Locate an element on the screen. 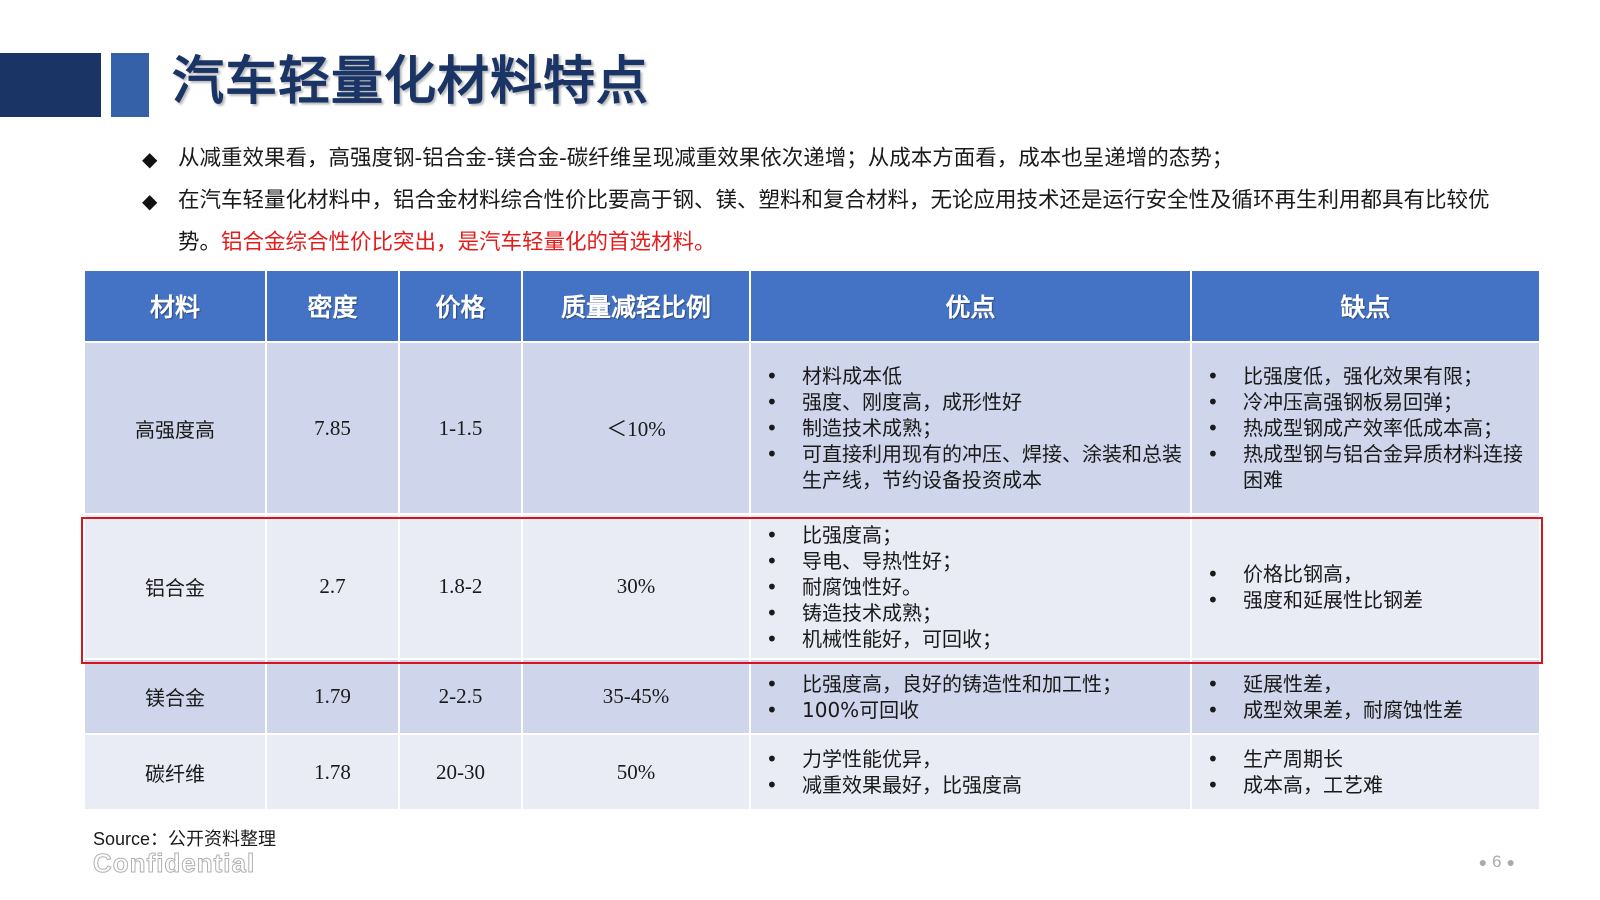  list-item: 制造技术成熟； is located at coordinates (974, 428).